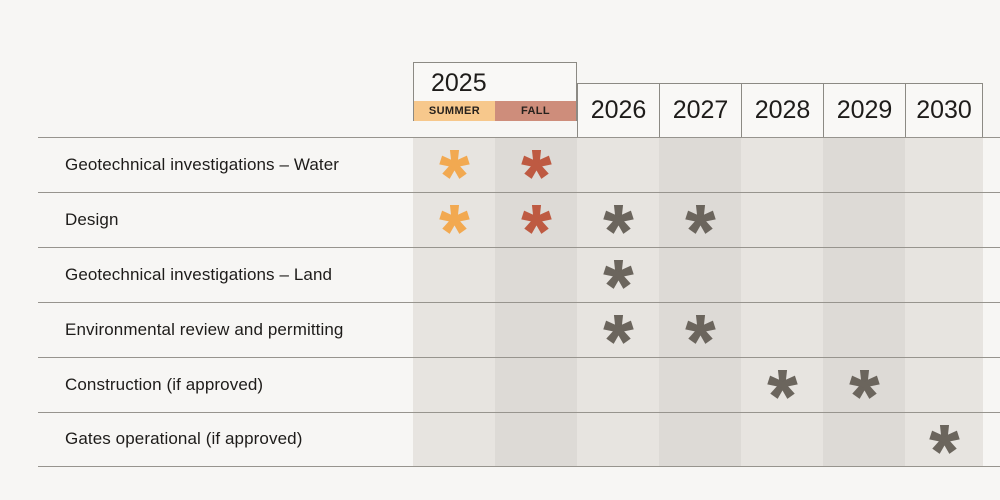  What do you see at coordinates (864, 110) in the screenshot?
I see `header-year-2029: 2029` at bounding box center [864, 110].